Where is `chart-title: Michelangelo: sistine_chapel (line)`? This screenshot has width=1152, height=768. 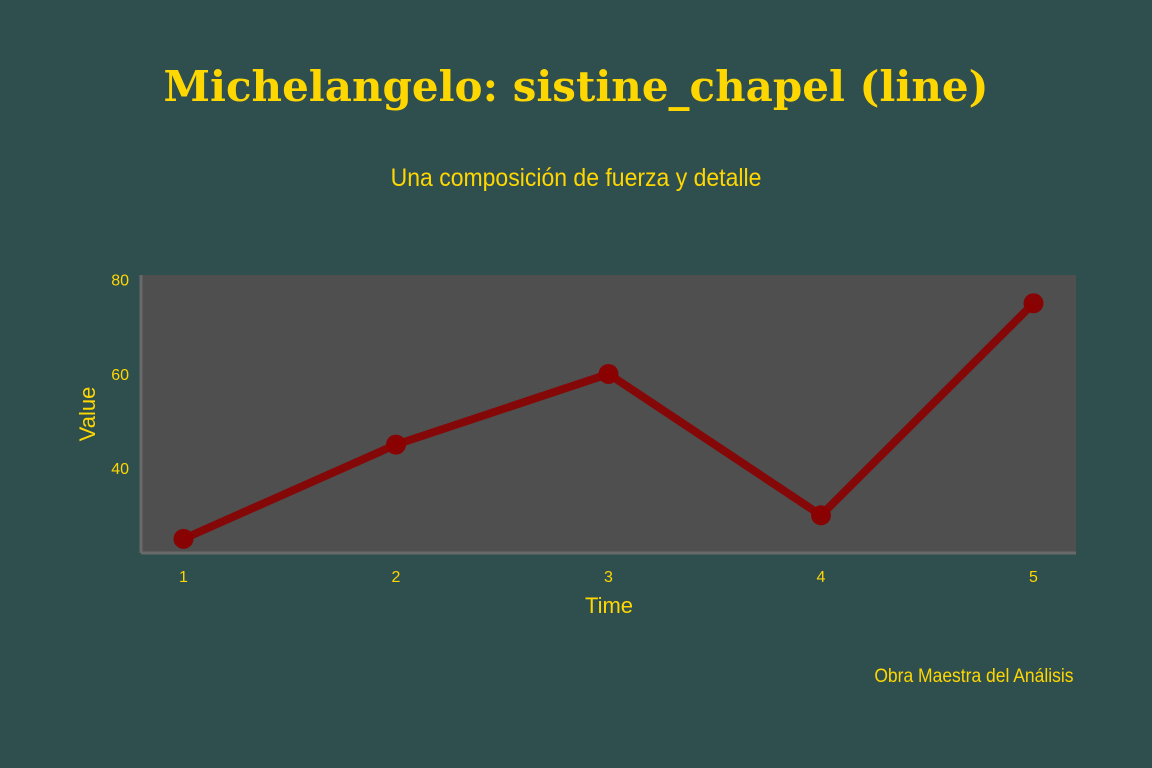
chart-title: Michelangelo: sistine_chapel (line) is located at coordinates (576, 86).